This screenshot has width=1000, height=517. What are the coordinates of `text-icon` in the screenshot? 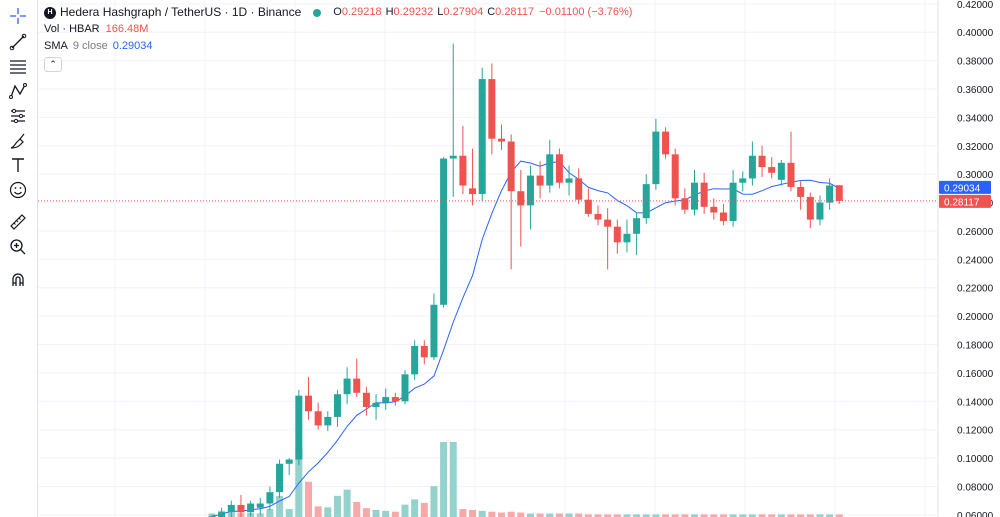 It's located at (18, 165).